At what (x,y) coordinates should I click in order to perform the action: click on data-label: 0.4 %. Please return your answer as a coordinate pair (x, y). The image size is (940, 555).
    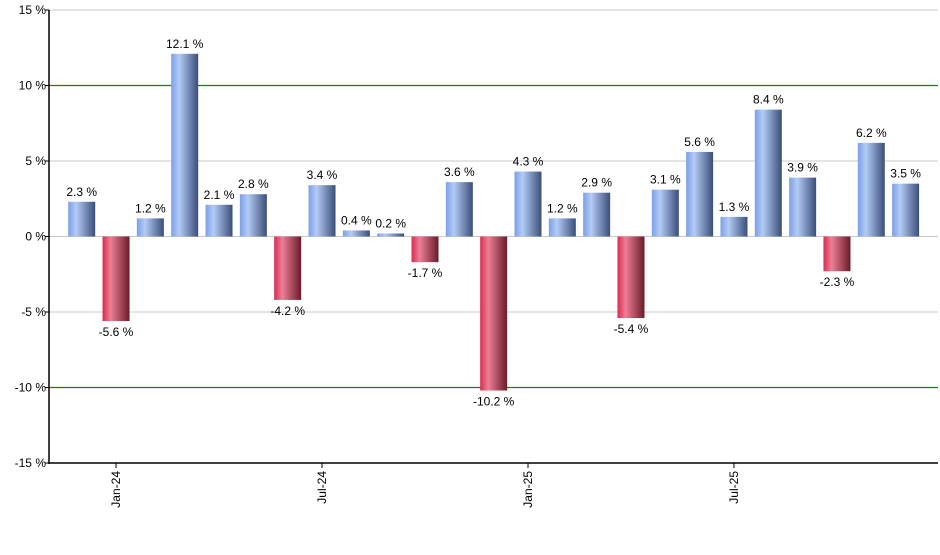
    Looking at the image, I should click on (356, 220).